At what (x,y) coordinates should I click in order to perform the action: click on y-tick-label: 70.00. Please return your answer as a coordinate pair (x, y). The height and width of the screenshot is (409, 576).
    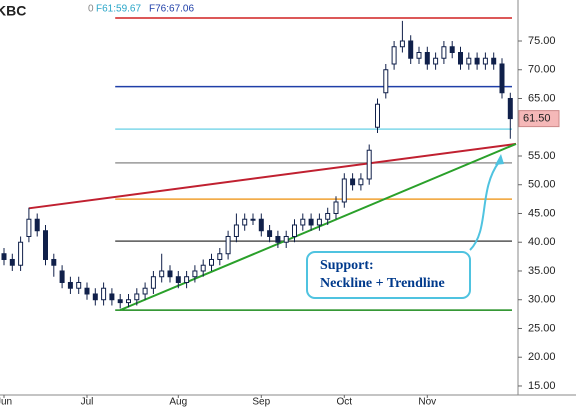
    Looking at the image, I should click on (542, 70).